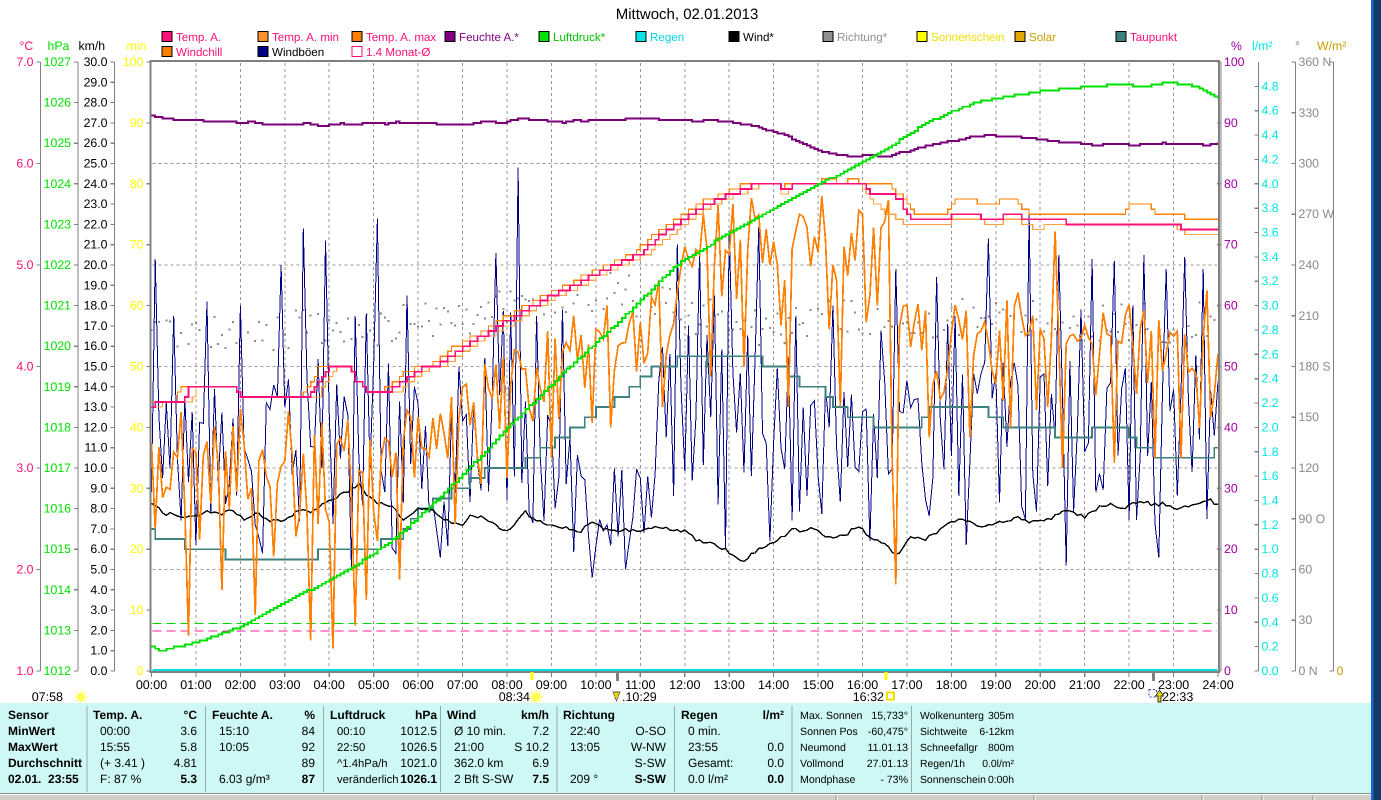  What do you see at coordinates (96, 427) in the screenshot?
I see `svg-text: 12.0` at bounding box center [96, 427].